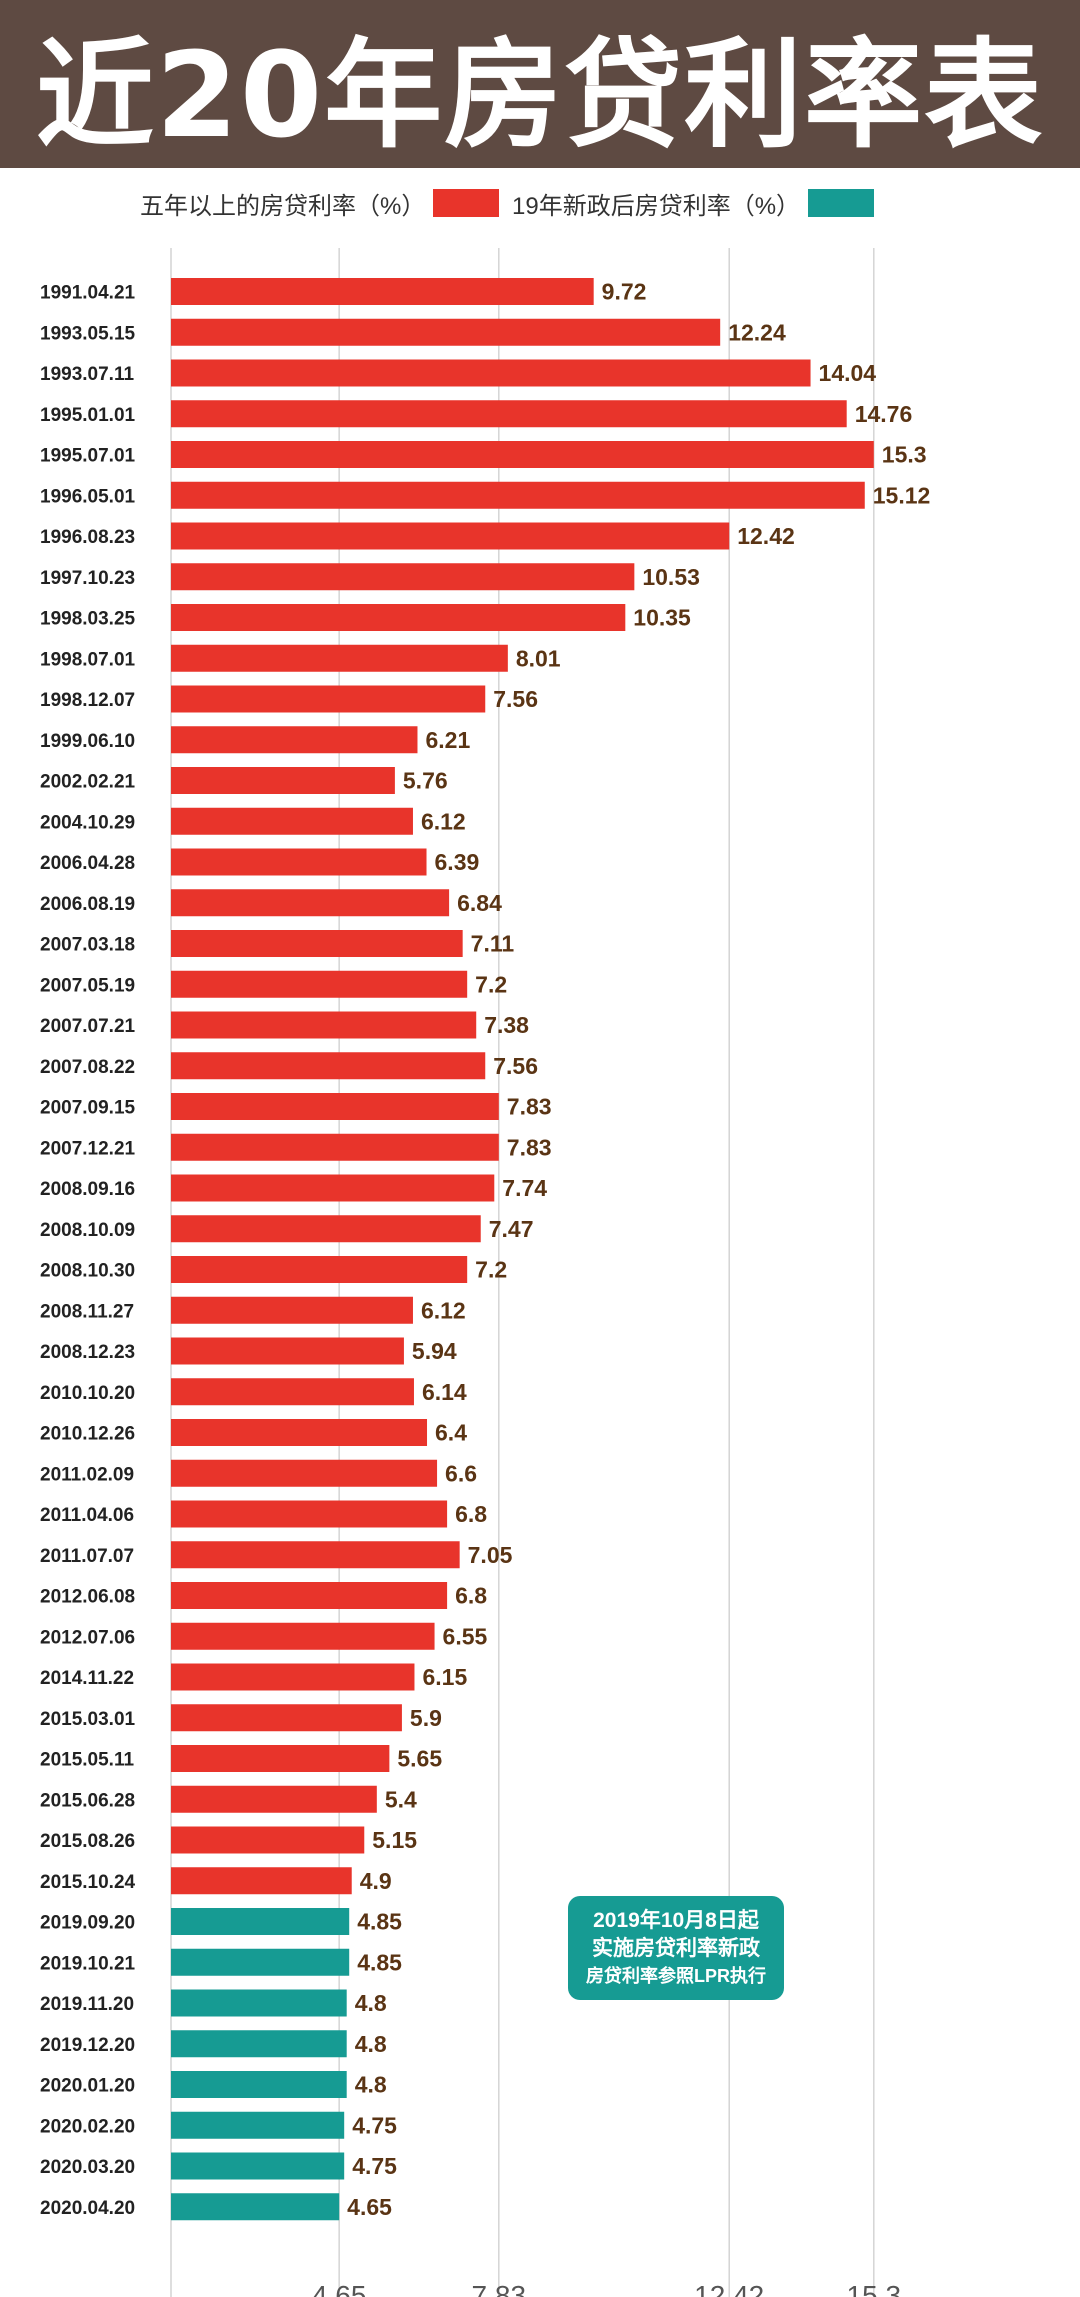 The image size is (1080, 2297). I want to click on value-label: 6.12, so click(443, 1310).